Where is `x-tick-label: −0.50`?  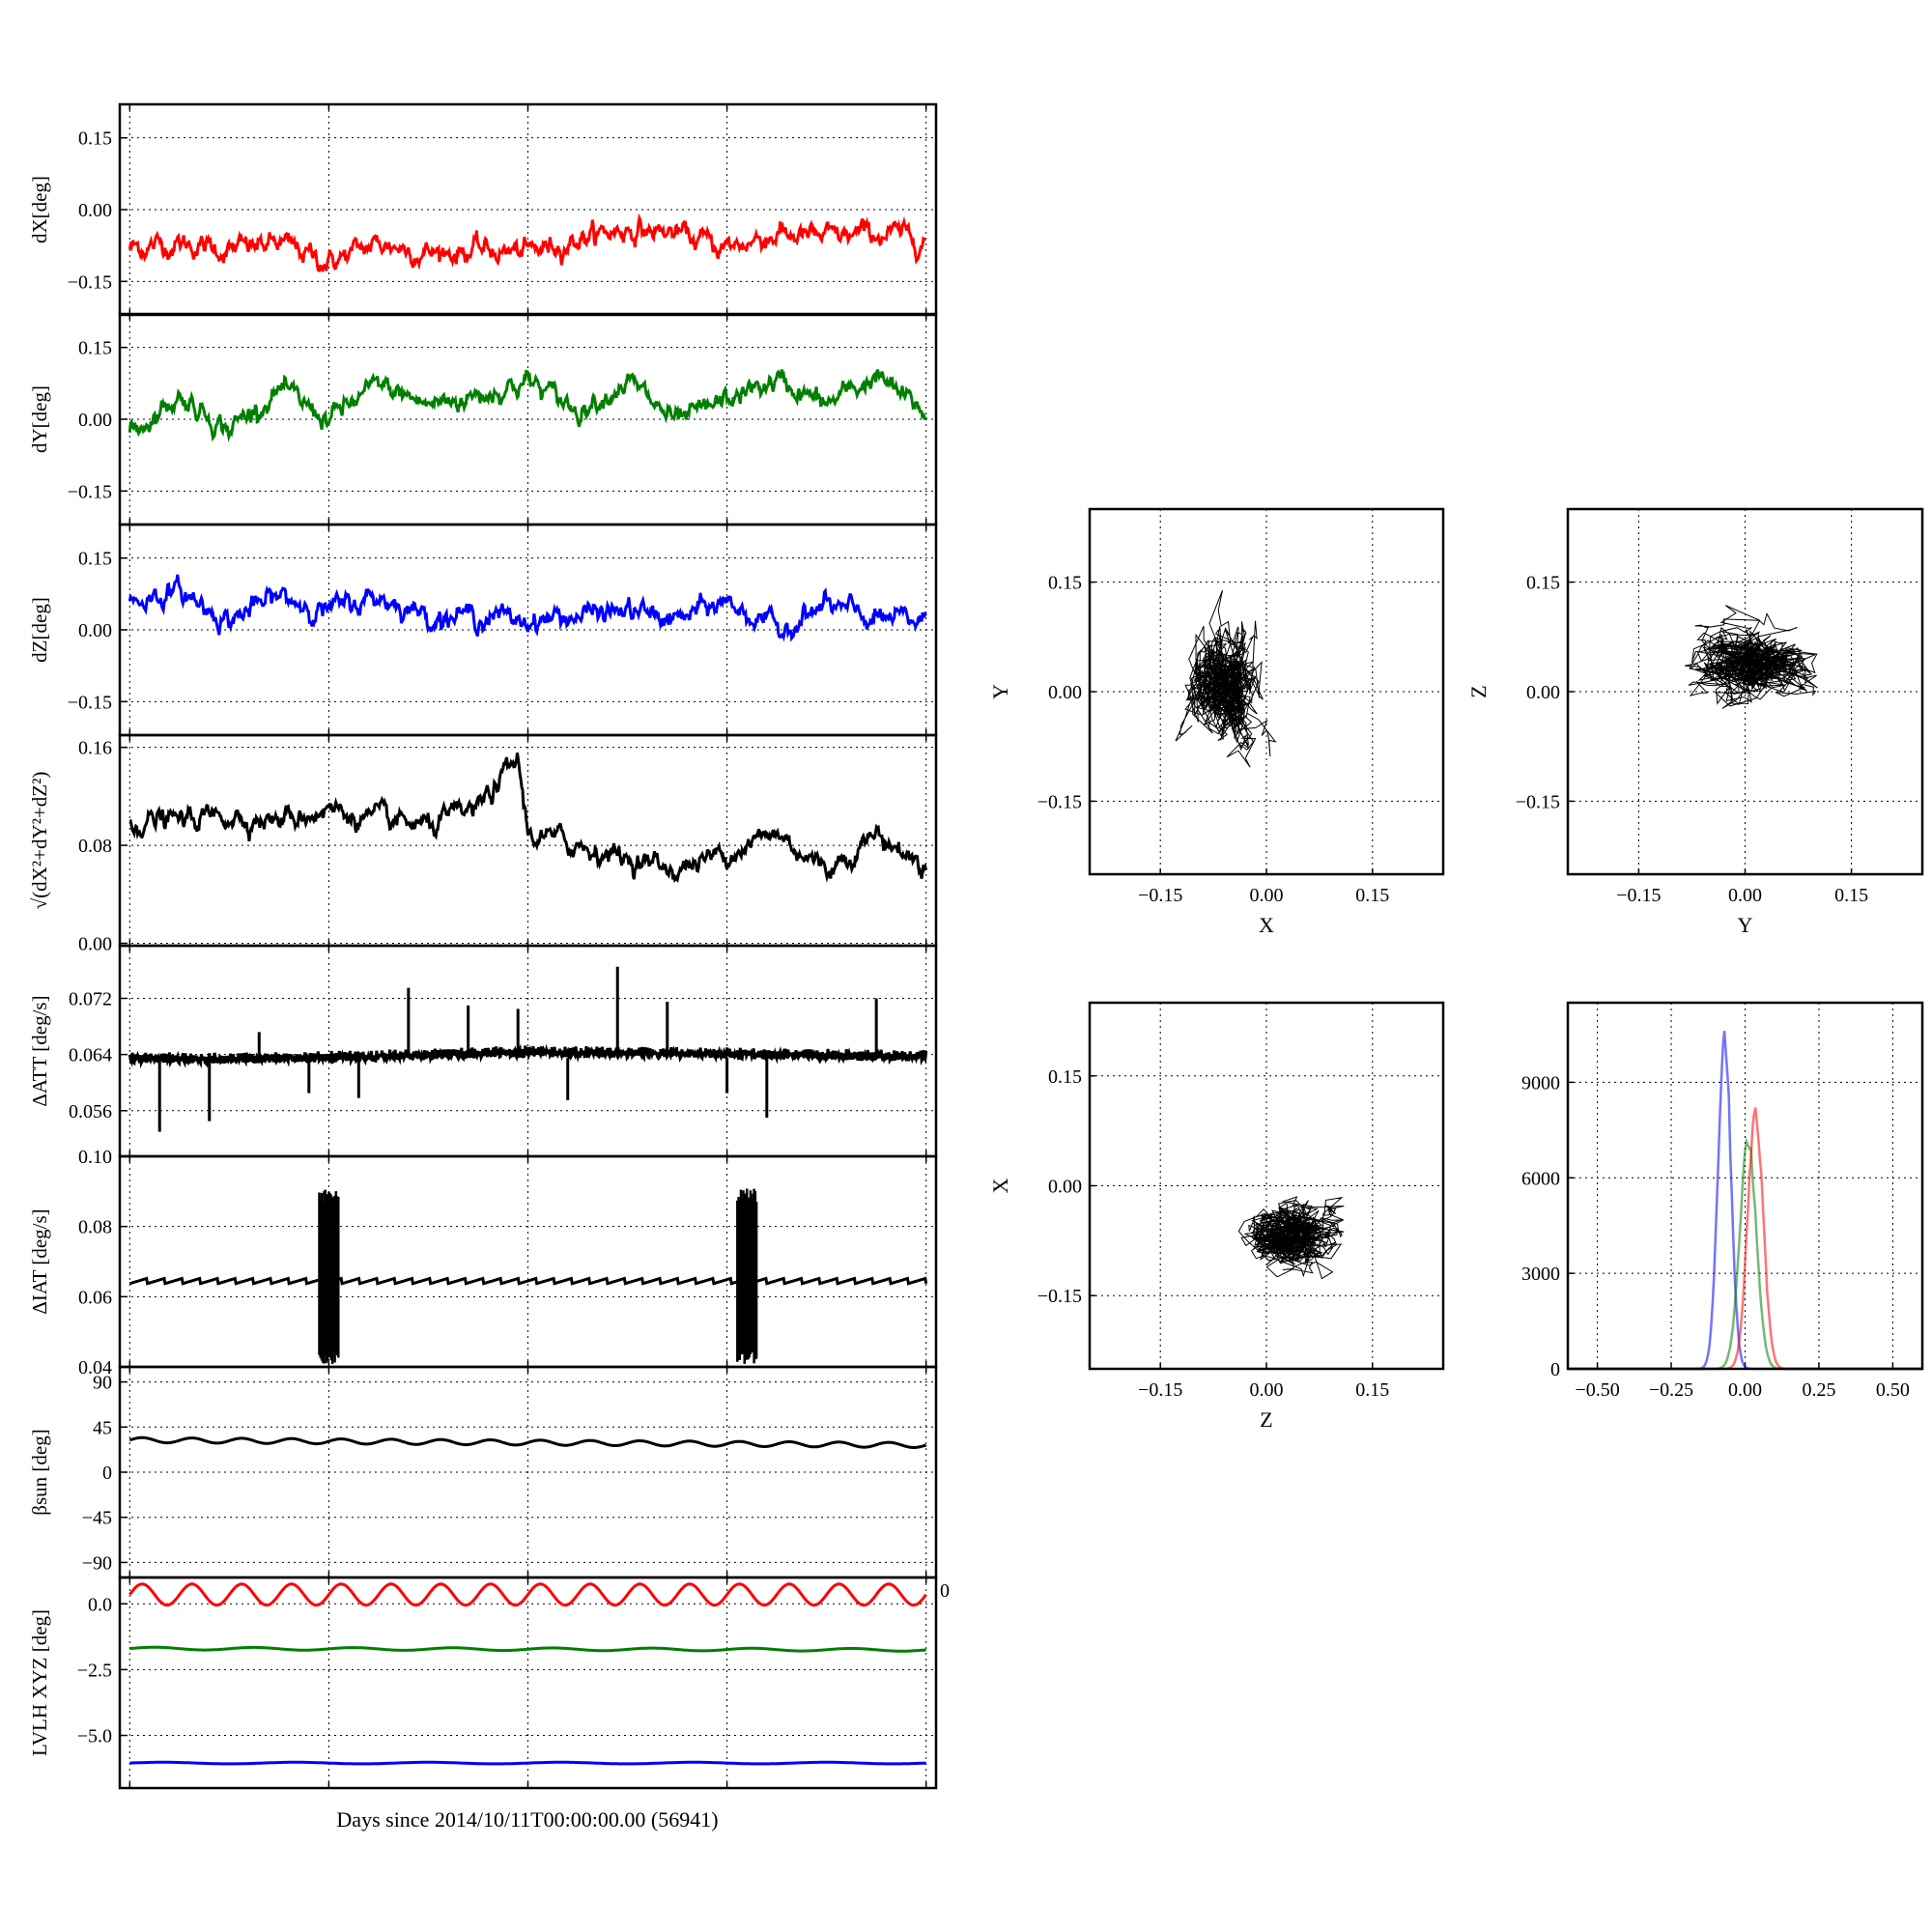
x-tick-label: −0.50 is located at coordinates (1597, 1390).